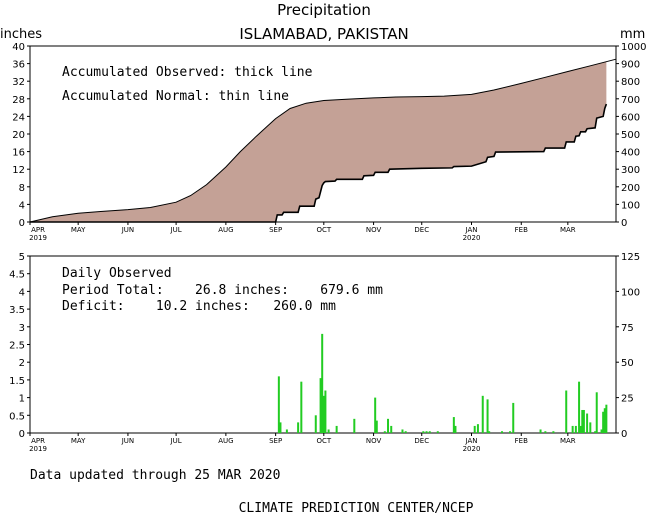 The image size is (648, 518). What do you see at coordinates (630, 257) in the screenshot?
I see `daily-right-tick-label: 125` at bounding box center [630, 257].